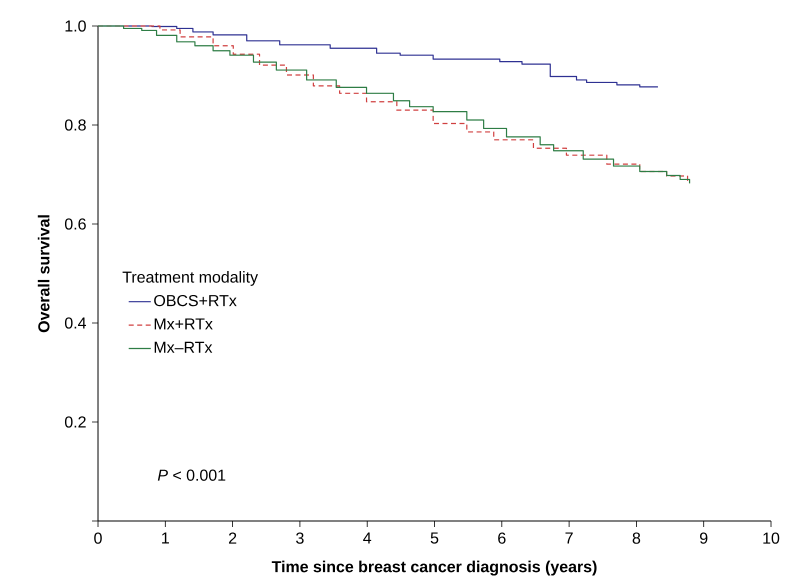  I want to click on annotation: P < 0.001, so click(192, 475).